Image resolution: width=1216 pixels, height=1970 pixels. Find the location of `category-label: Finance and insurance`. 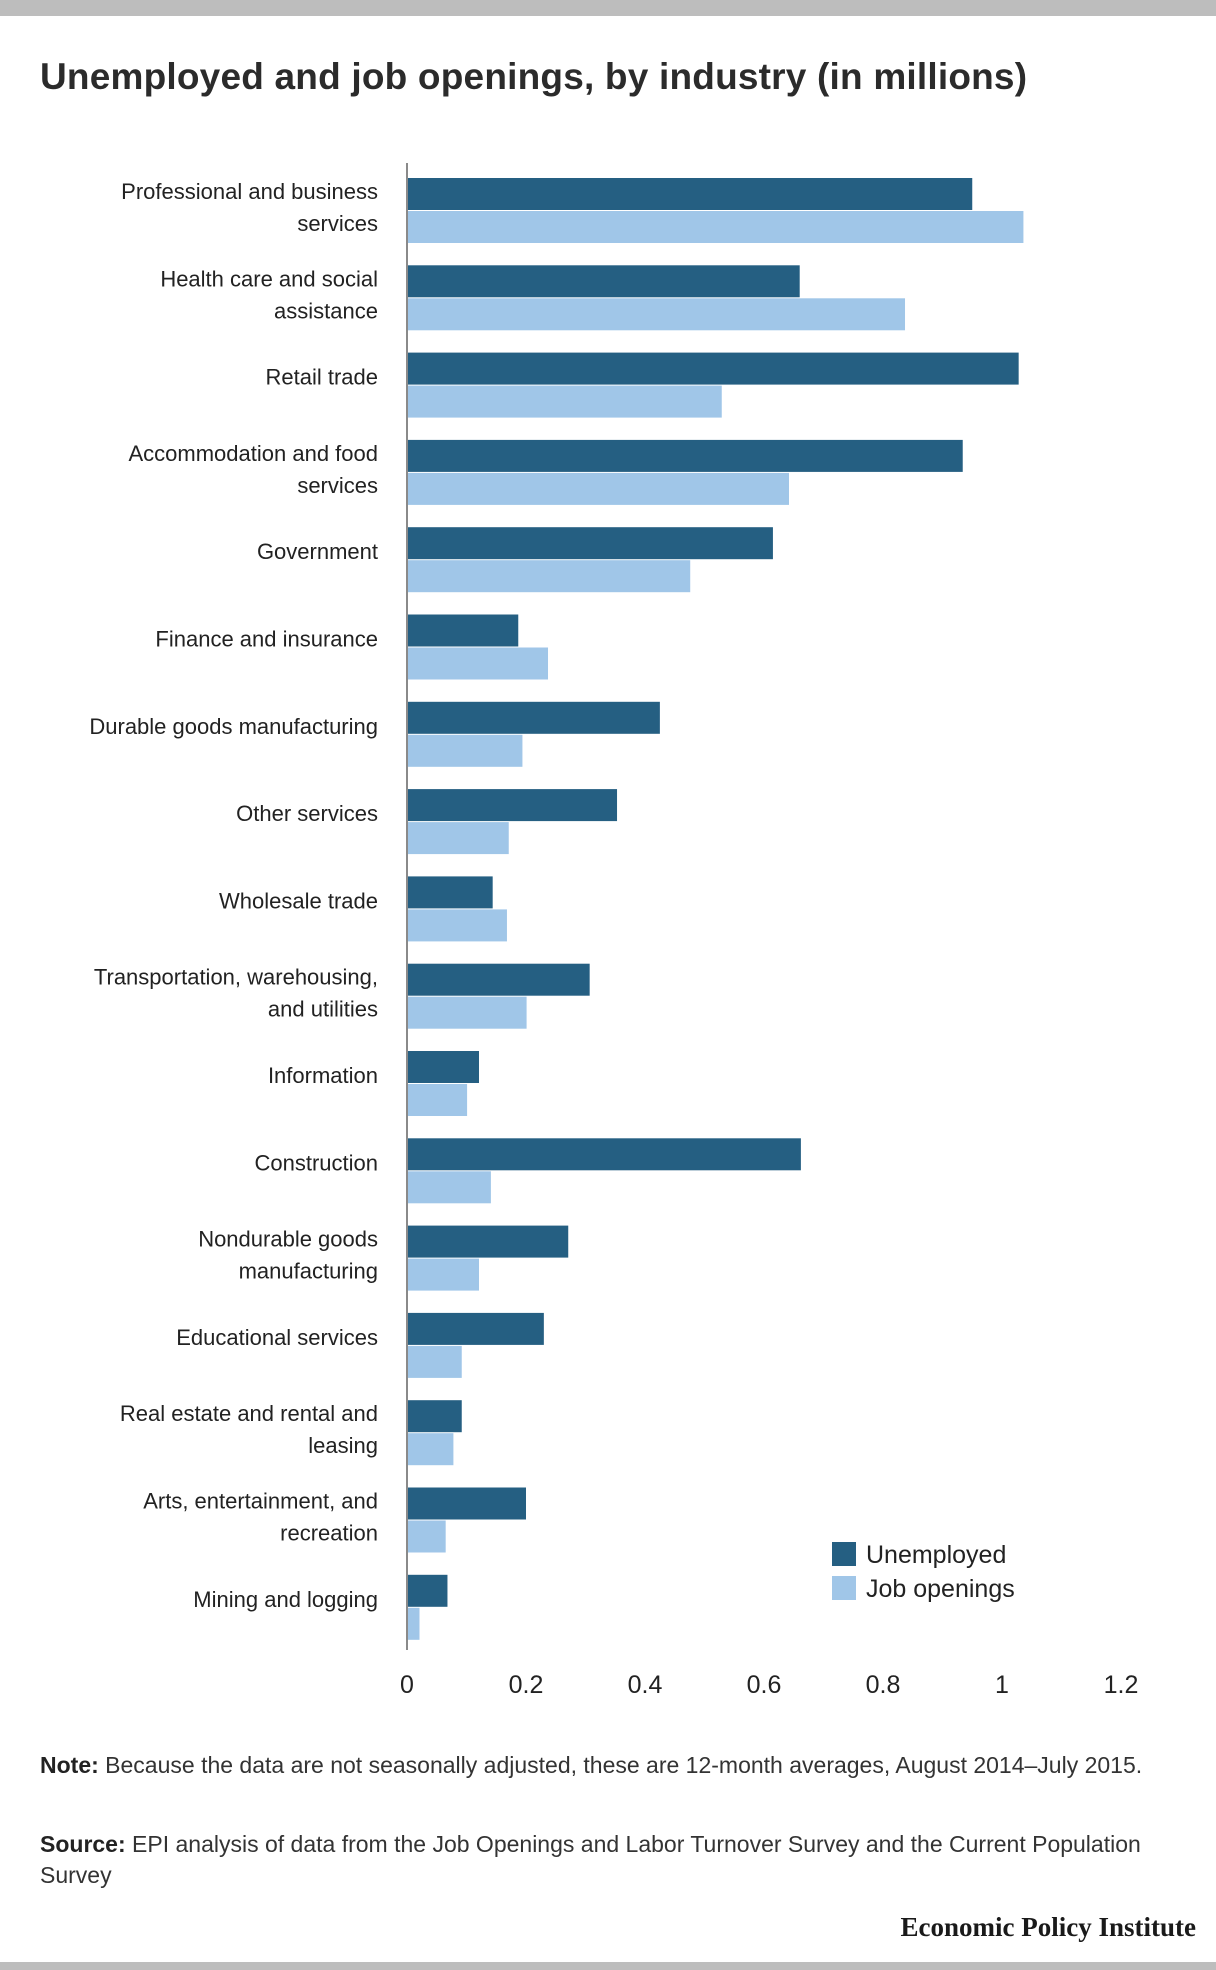

category-label: Finance and insurance is located at coordinates (266, 639).